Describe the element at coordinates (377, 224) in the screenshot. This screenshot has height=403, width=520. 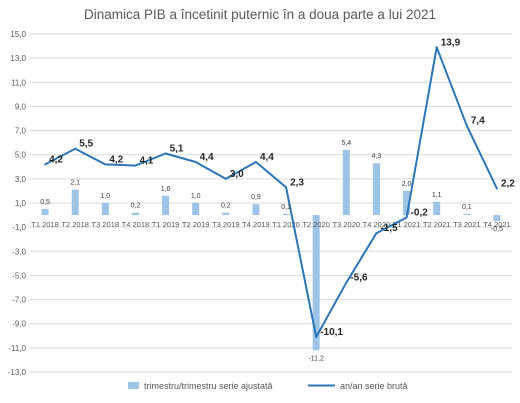
I see `x-tick-label: T4 2020` at that location.